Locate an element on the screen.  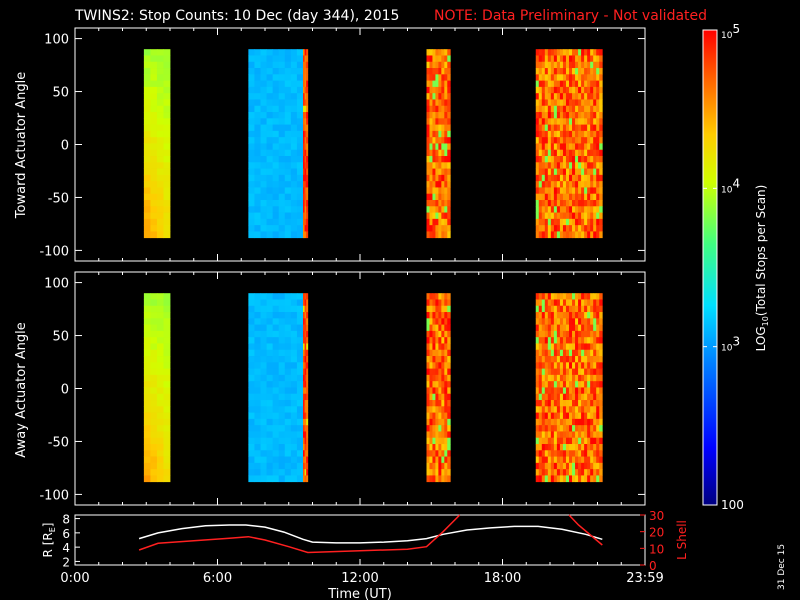
x-tick-label: 23:59 is located at coordinates (644, 578).